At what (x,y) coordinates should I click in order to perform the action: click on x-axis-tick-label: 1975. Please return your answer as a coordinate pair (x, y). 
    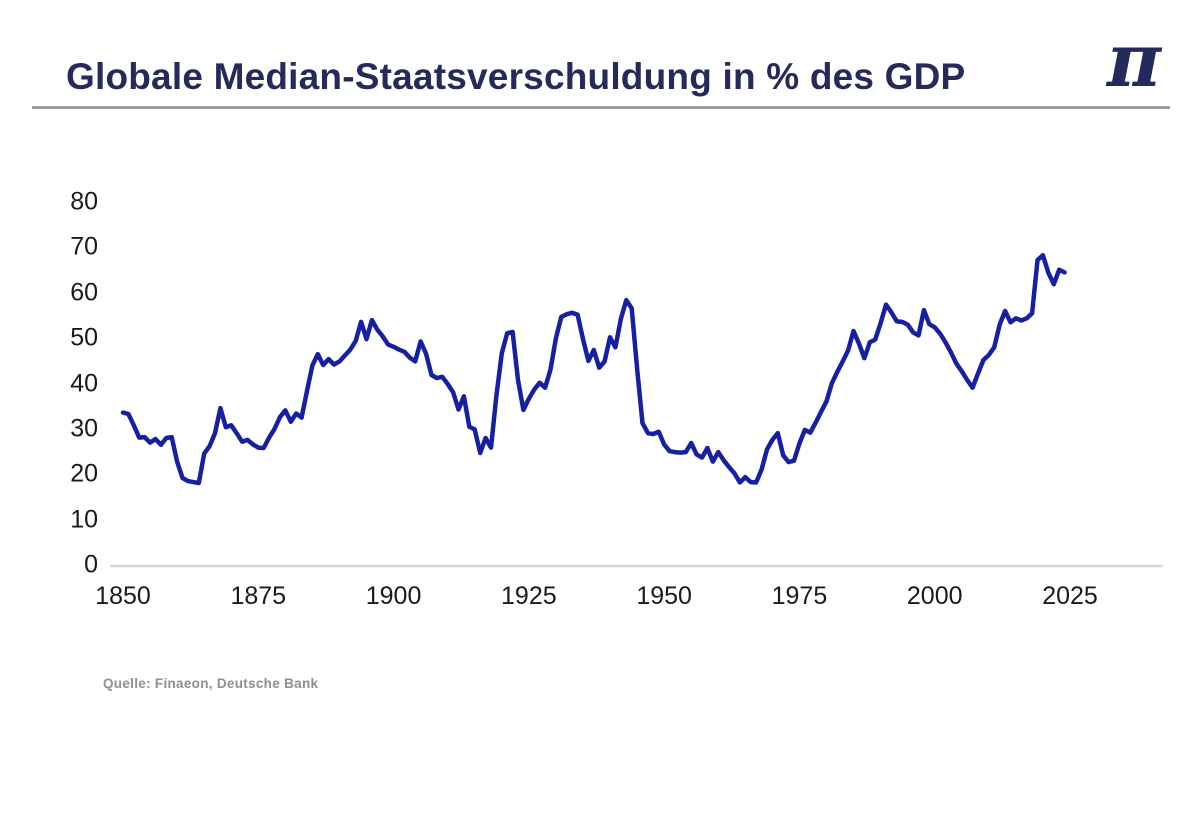
    Looking at the image, I should click on (799, 596).